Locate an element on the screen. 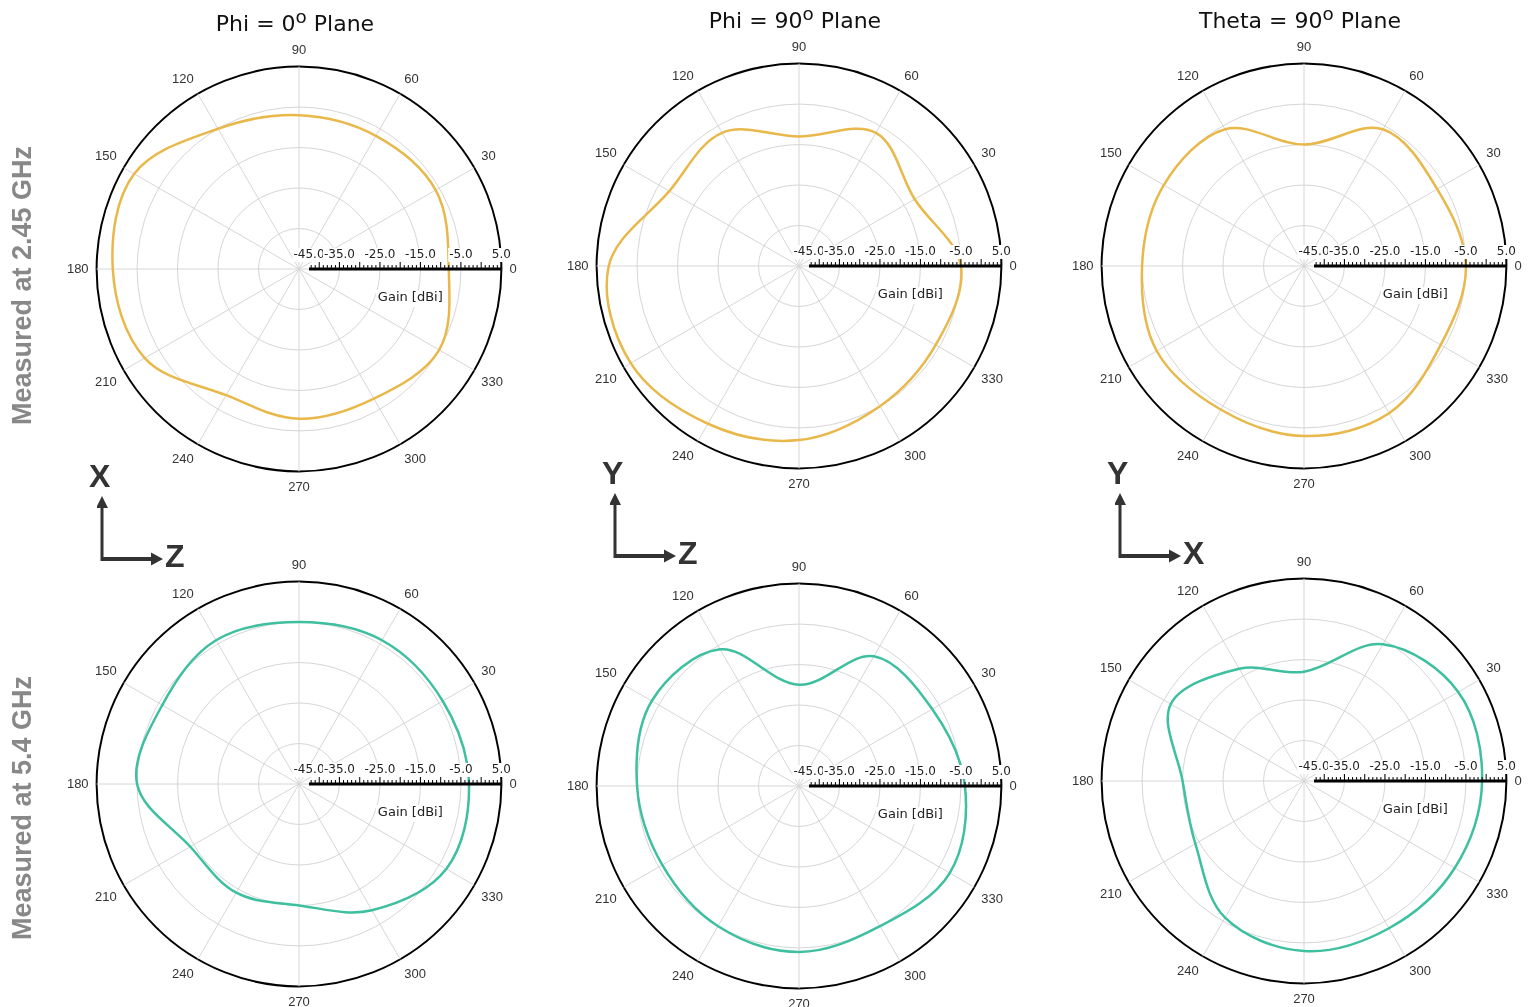 This screenshot has width=1535, height=1007. text: Y is located at coordinates (613, 473).